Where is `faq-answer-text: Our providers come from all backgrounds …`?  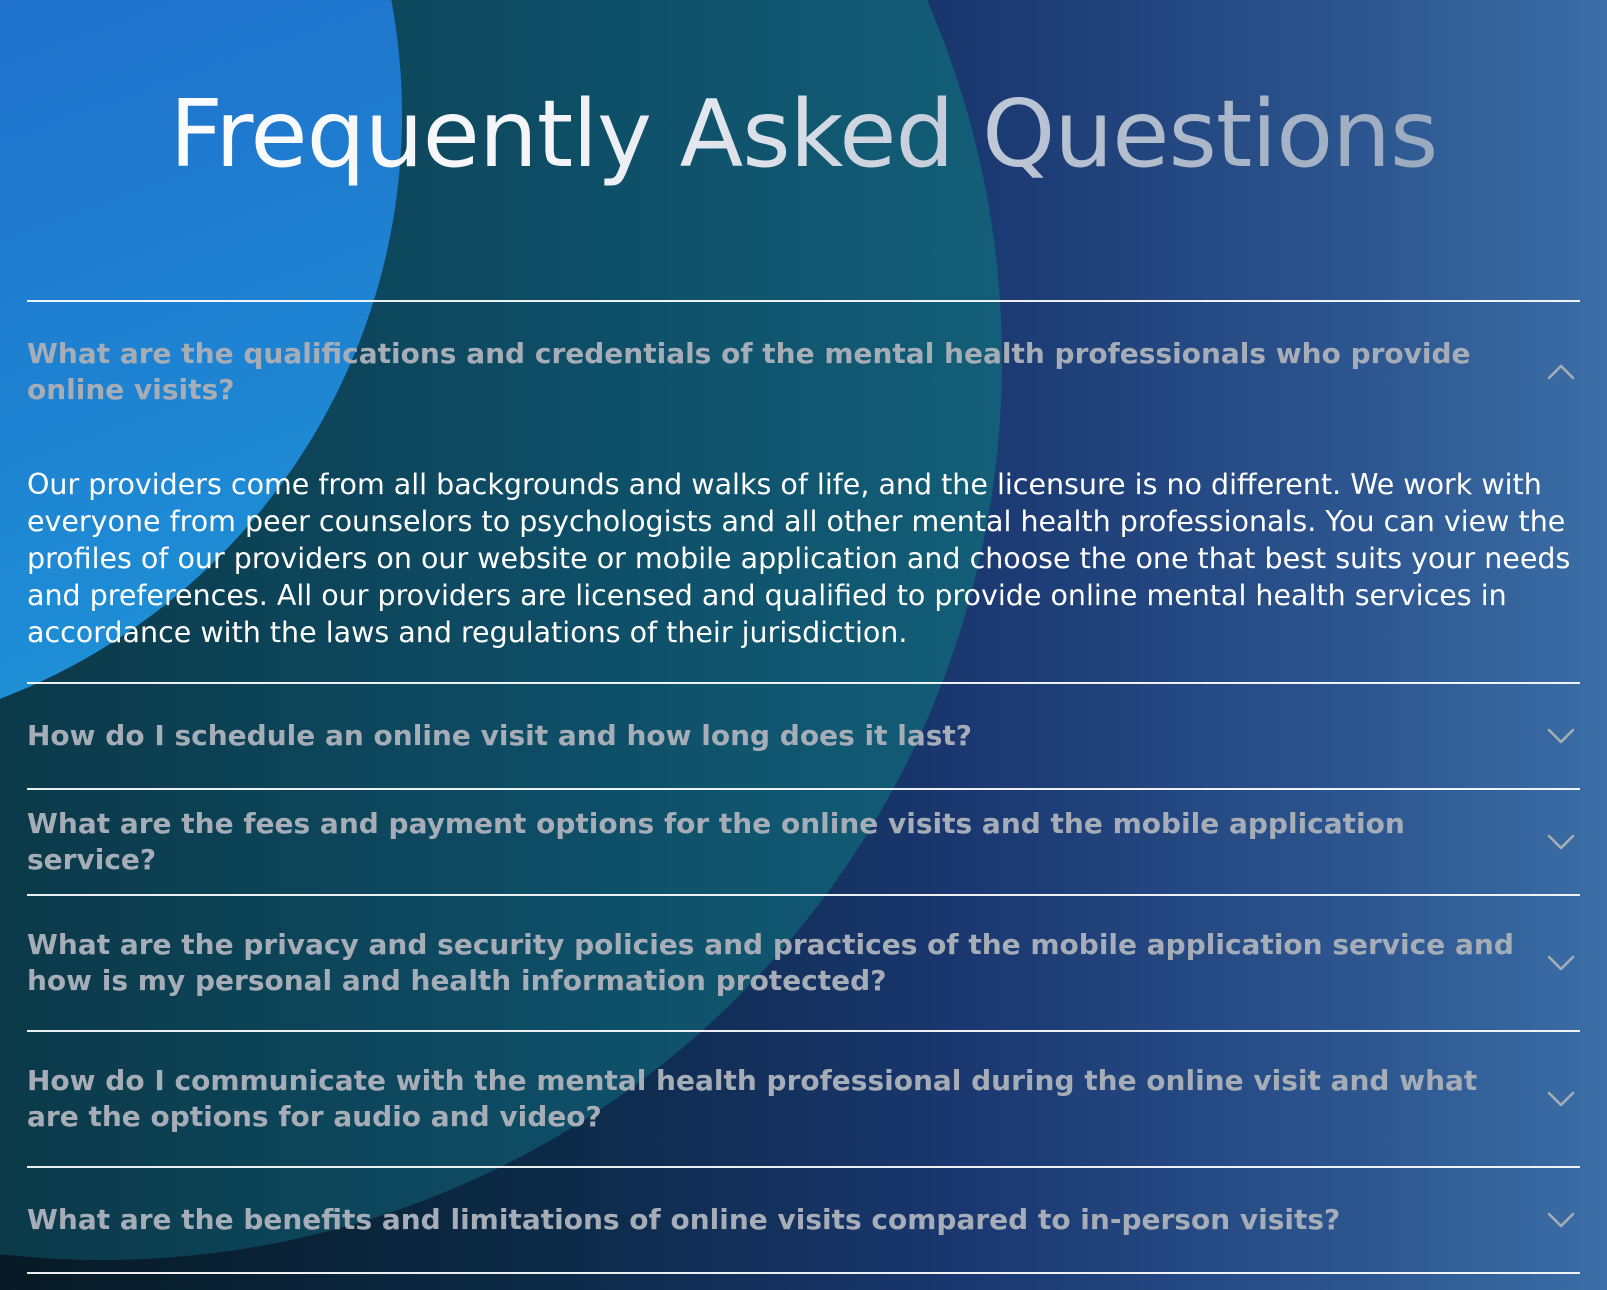 faq-answer-text: Our providers come from all backgrounds … is located at coordinates (799, 558).